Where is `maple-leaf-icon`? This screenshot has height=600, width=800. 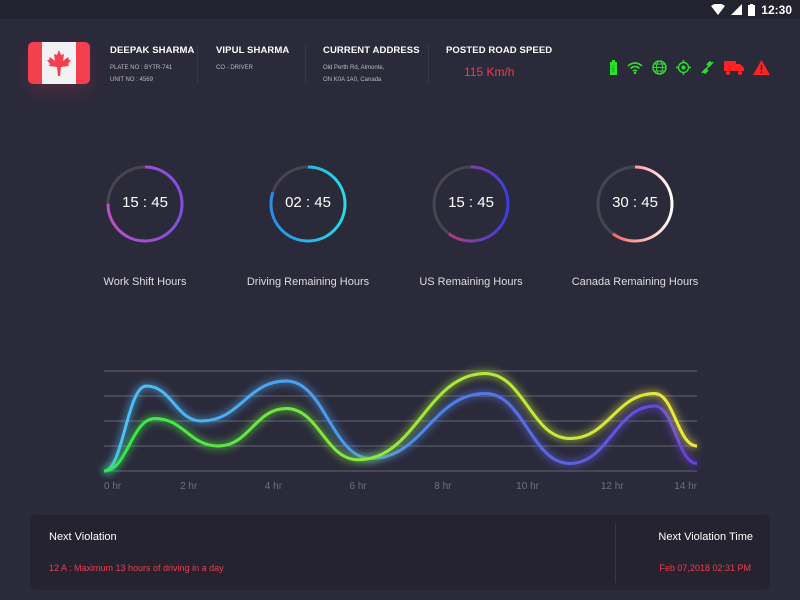 maple-leaf-icon is located at coordinates (59, 63).